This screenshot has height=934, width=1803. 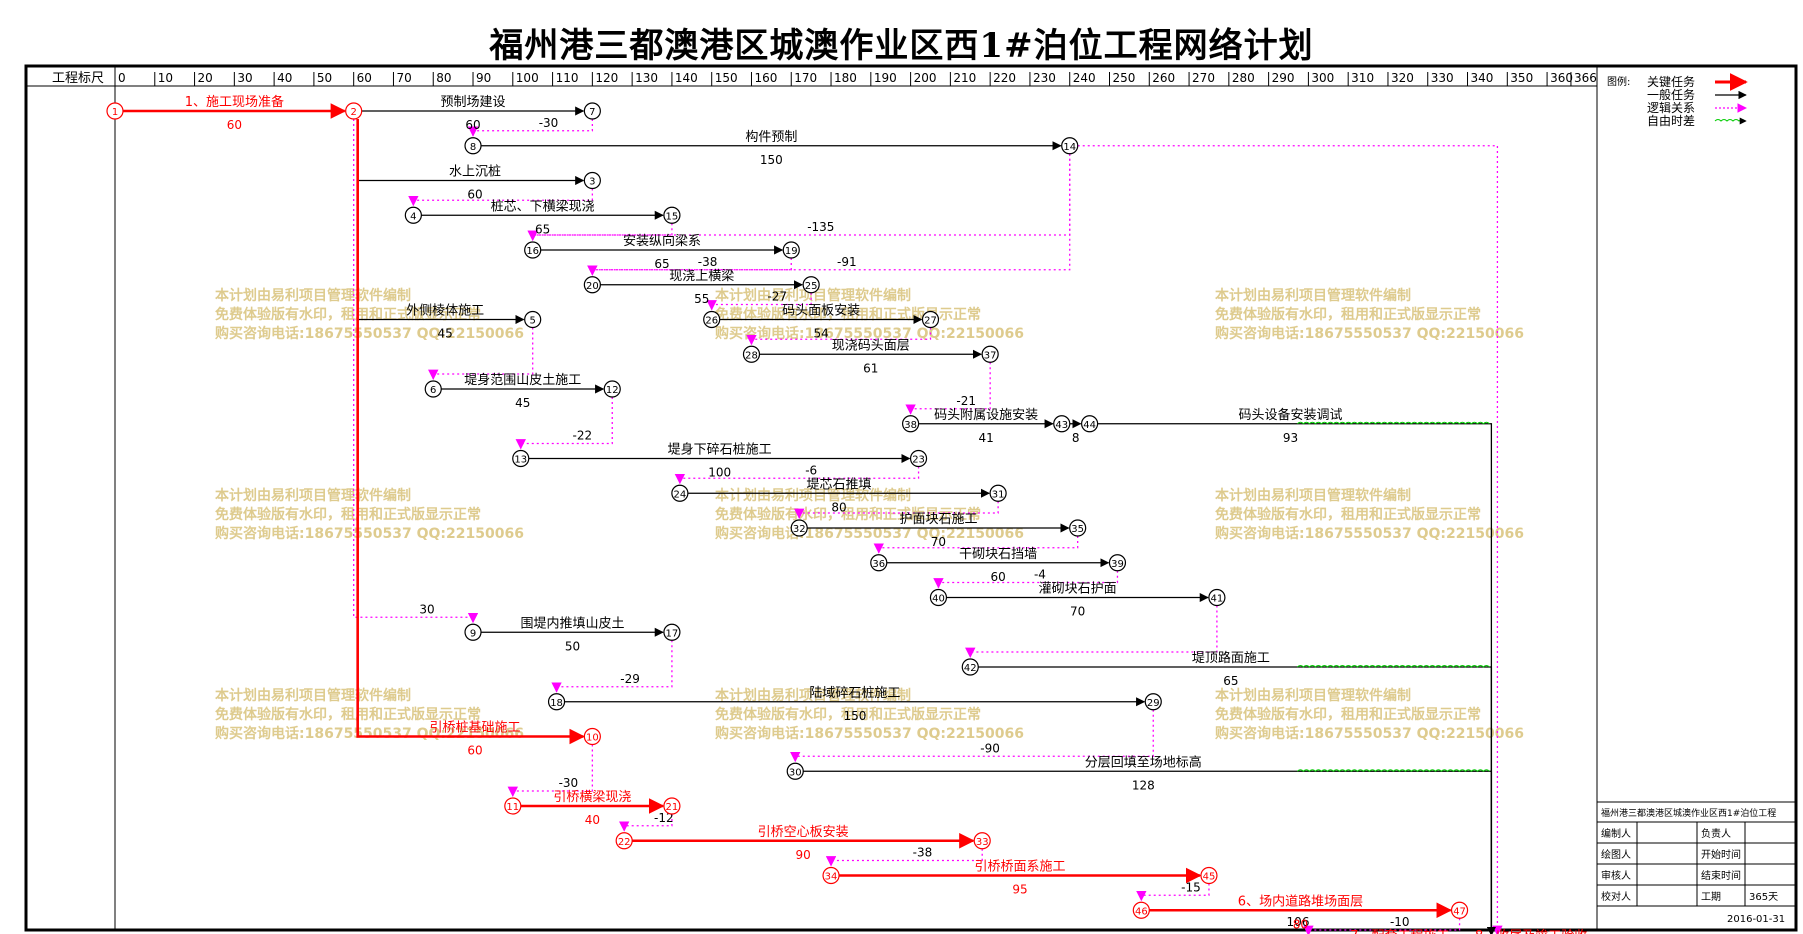 I want to click on scale-tick-label: 10, so click(x=165, y=78).